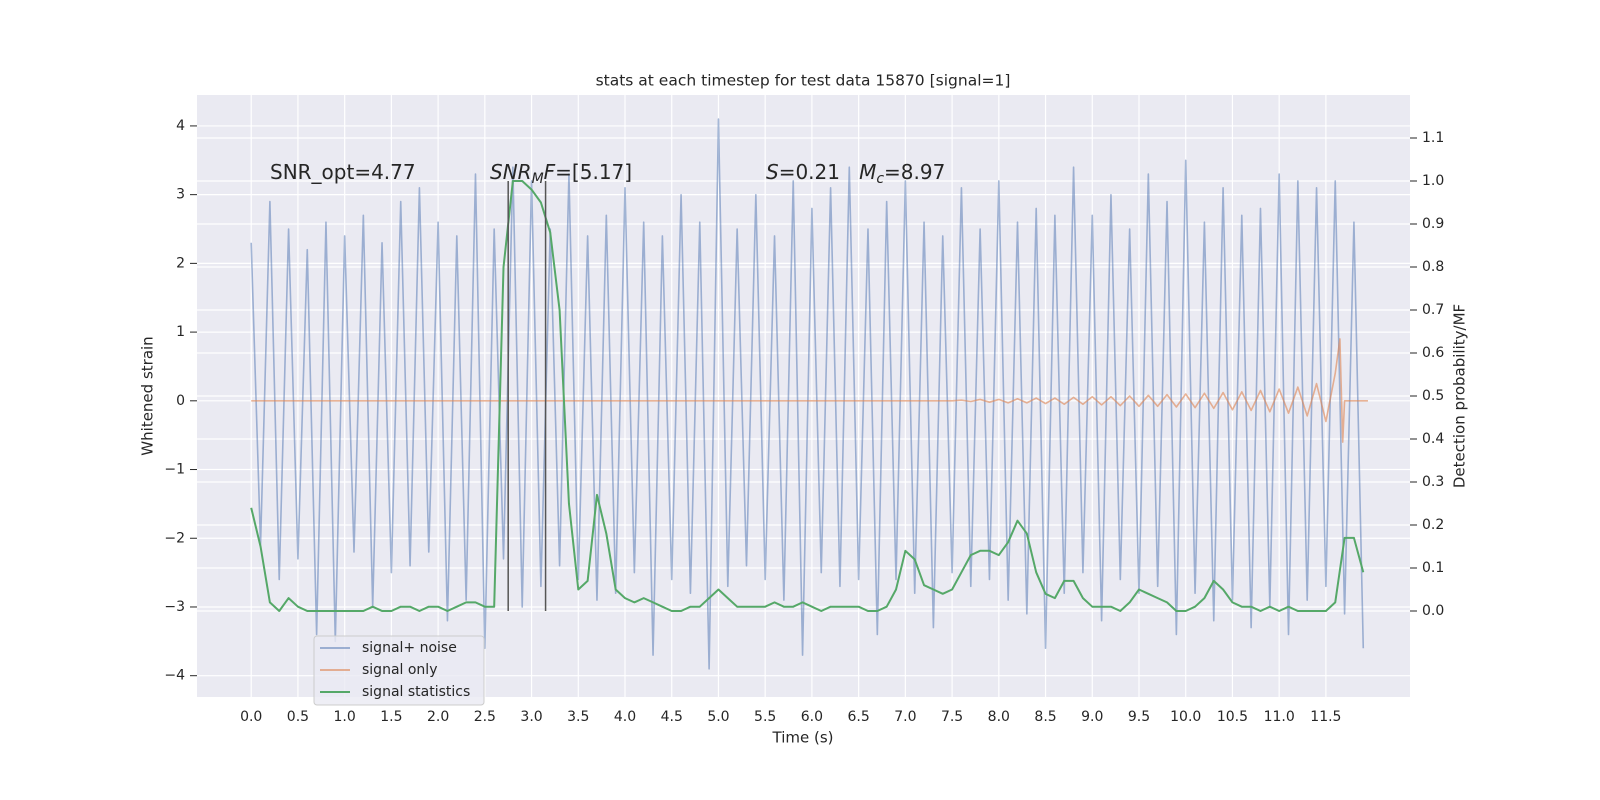 This screenshot has height=800, width=1600. What do you see at coordinates (578, 717) in the screenshot?
I see `x-tick-label: 3.5` at bounding box center [578, 717].